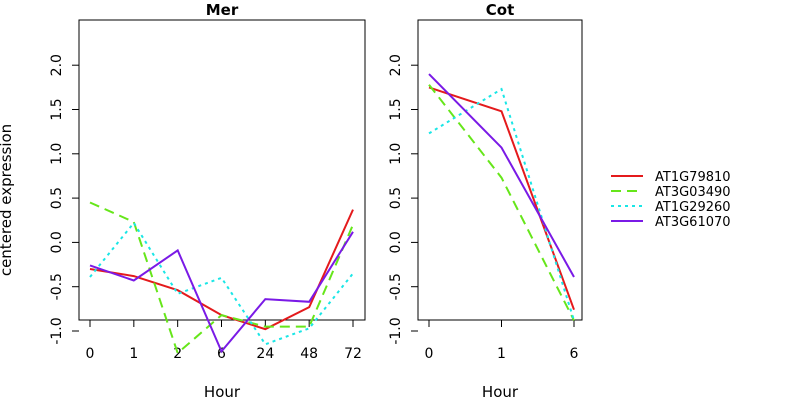  What do you see at coordinates (693, 177) in the screenshot?
I see `legend-label-at1g79810: AT1G79810` at bounding box center [693, 177].